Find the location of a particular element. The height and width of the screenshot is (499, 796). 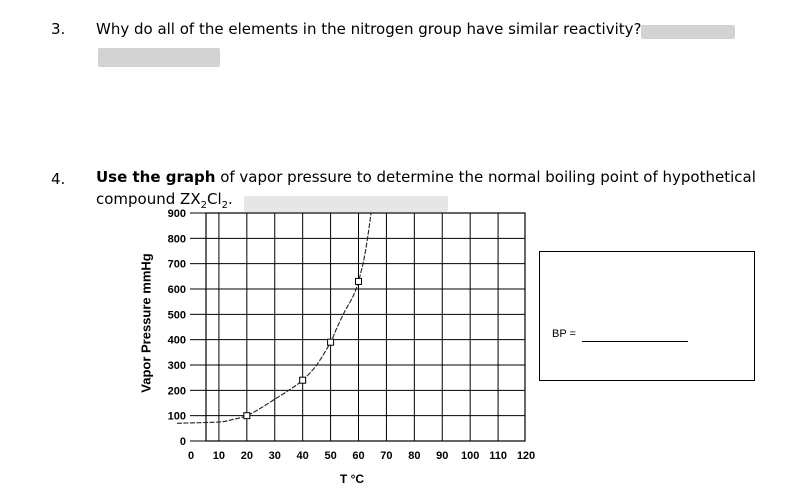

y-tick-label: 700 is located at coordinates (177, 265).